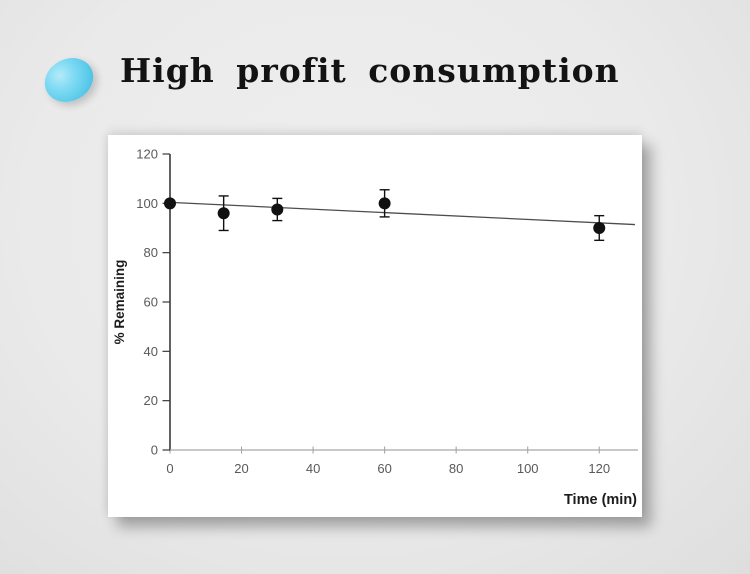  What do you see at coordinates (169, 468) in the screenshot?
I see `x-tick-label: 0` at bounding box center [169, 468].